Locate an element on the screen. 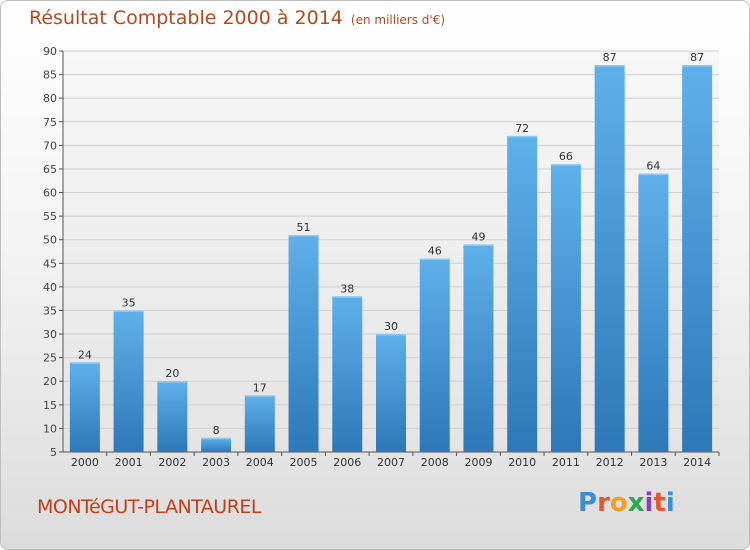 Image resolution: width=750 pixels, height=550 pixels. y-tick-label: 55 is located at coordinates (50, 216).